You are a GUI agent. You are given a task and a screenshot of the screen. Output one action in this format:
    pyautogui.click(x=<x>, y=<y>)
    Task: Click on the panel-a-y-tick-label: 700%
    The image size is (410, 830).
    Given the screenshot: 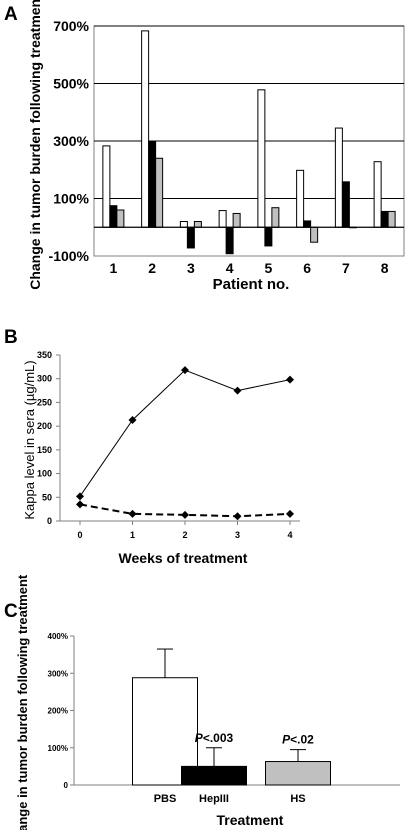 What is the action you would take?
    pyautogui.click(x=71, y=26)
    